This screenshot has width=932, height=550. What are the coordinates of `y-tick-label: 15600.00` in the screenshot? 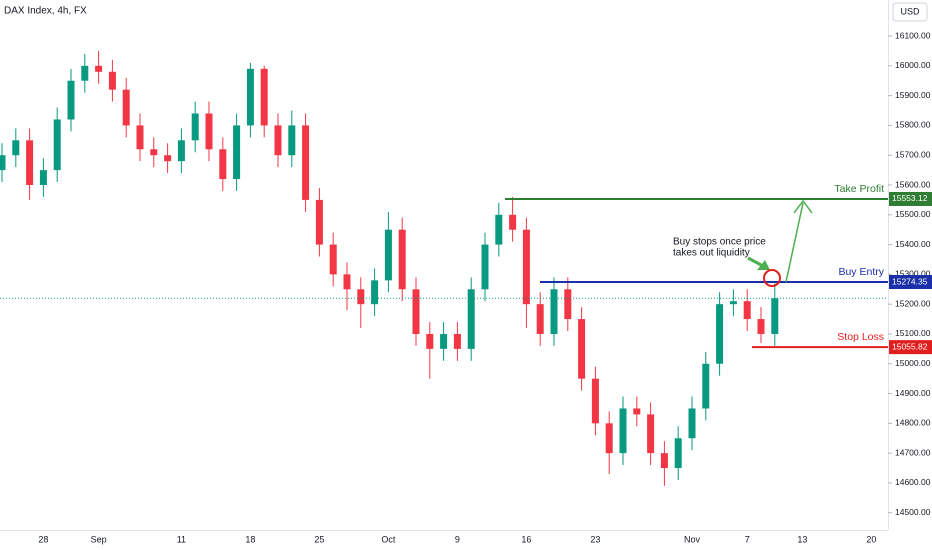 It's located at (913, 184).